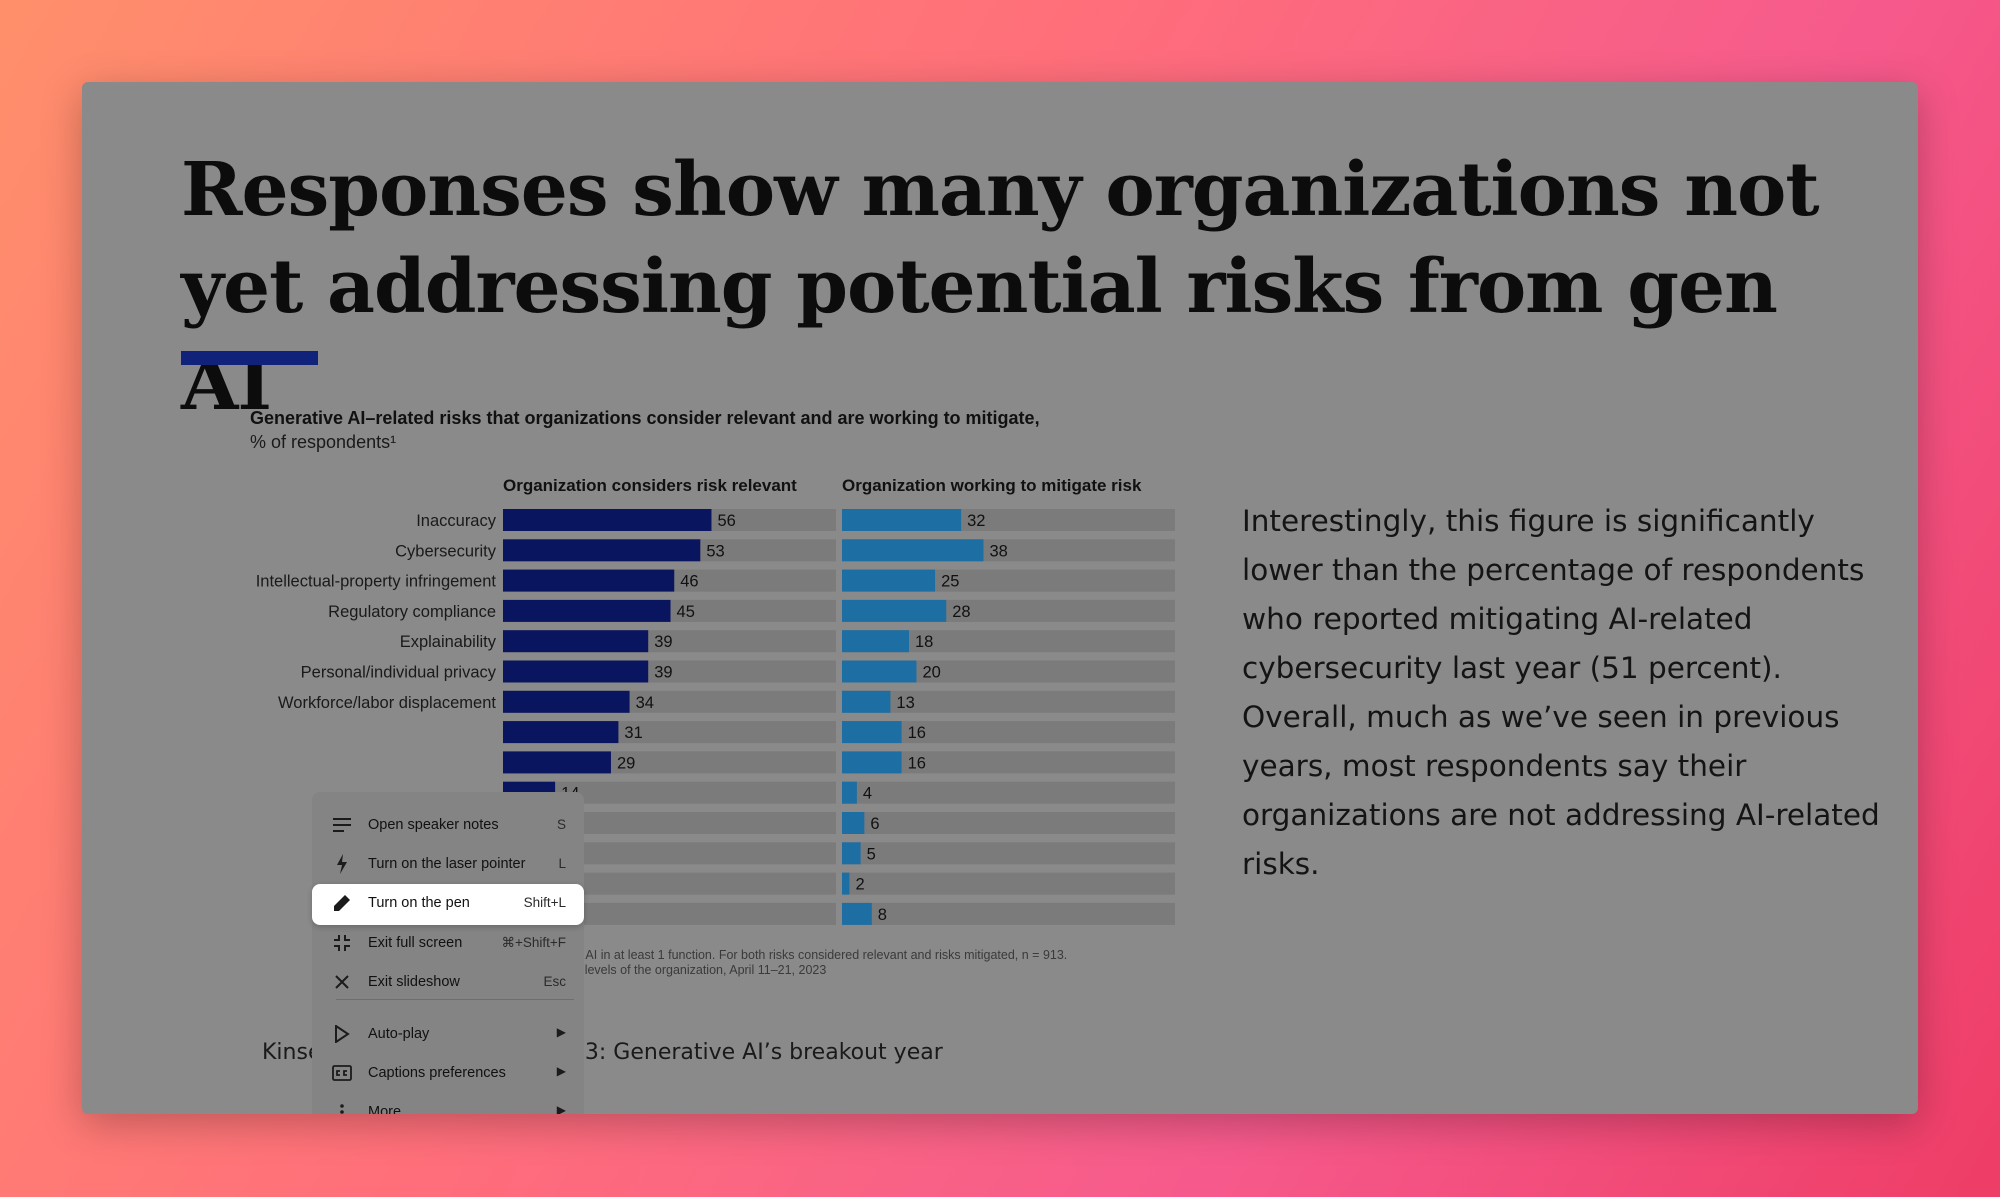 This screenshot has width=2000, height=1197. I want to click on menu-item-label: Open speaker notes, so click(433, 825).